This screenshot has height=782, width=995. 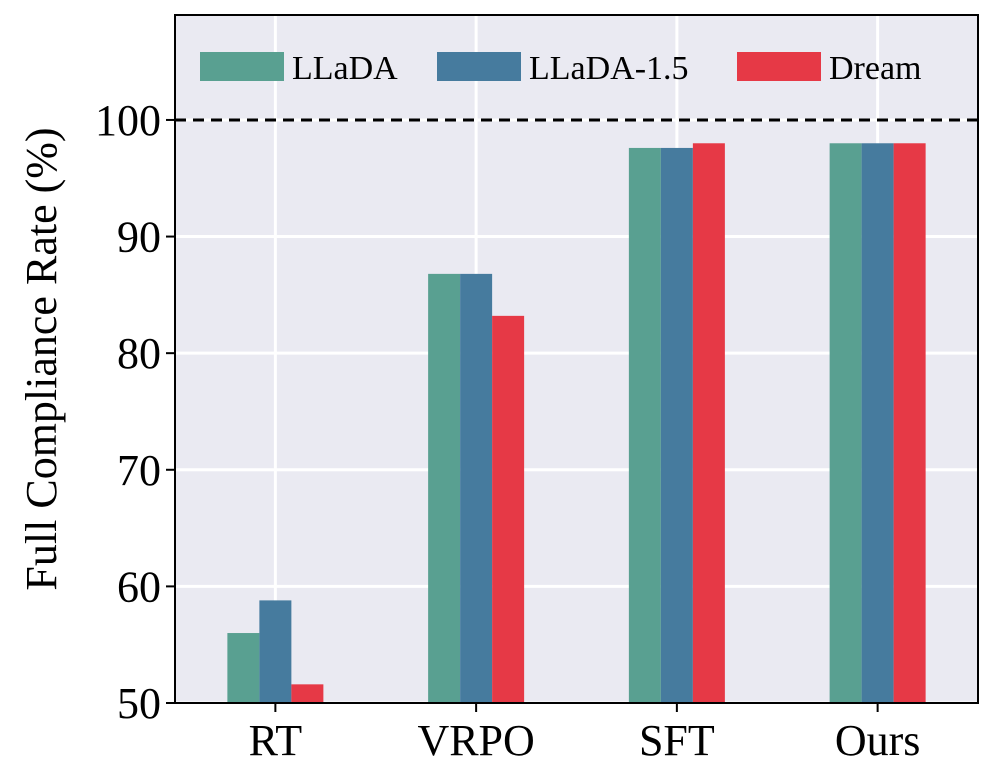 I want to click on bar-llada-1-5-rt, so click(x=275, y=651).